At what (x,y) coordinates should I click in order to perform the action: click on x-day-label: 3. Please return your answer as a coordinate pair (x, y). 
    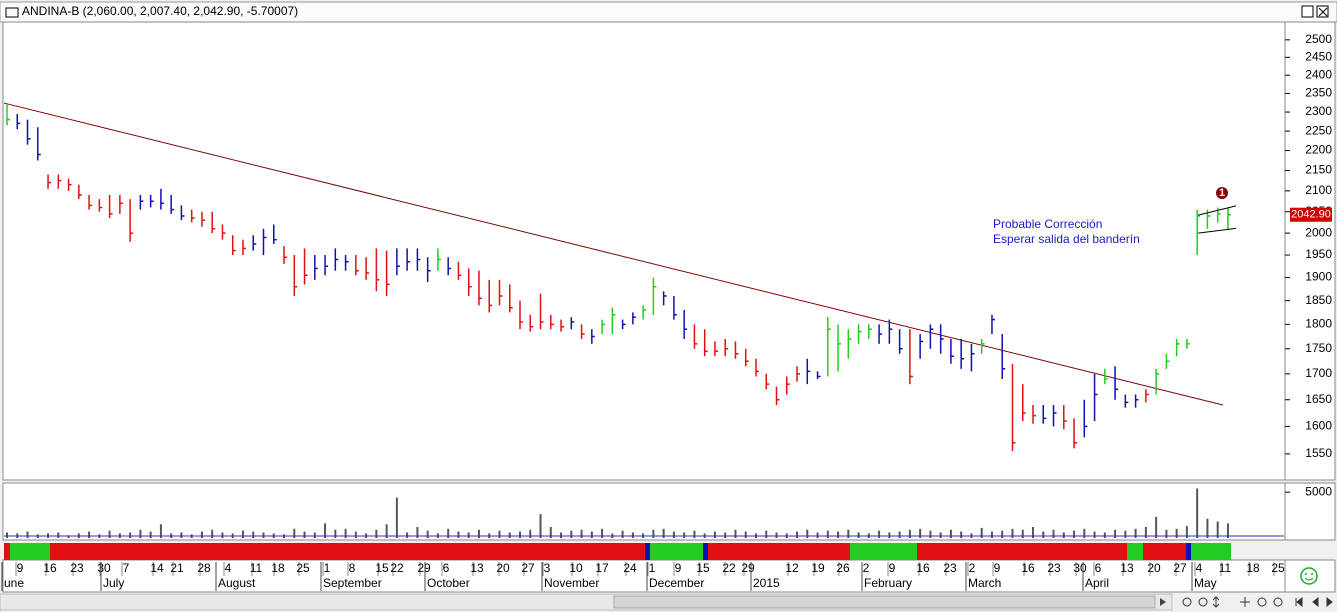
    Looking at the image, I should click on (547, 568).